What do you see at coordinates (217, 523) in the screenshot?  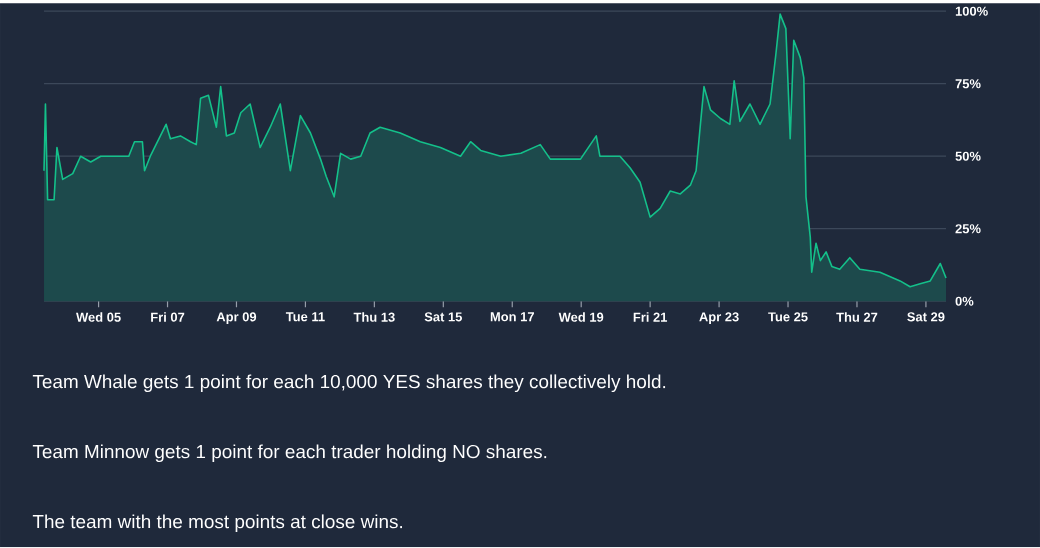 I see `text: The team with the most points at close wins.` at bounding box center [217, 523].